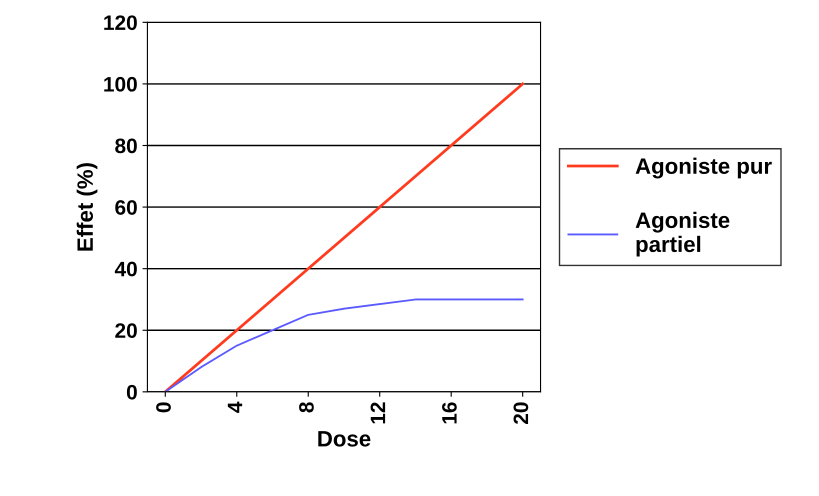  I want to click on x-tick-label: 12, so click(378, 413).